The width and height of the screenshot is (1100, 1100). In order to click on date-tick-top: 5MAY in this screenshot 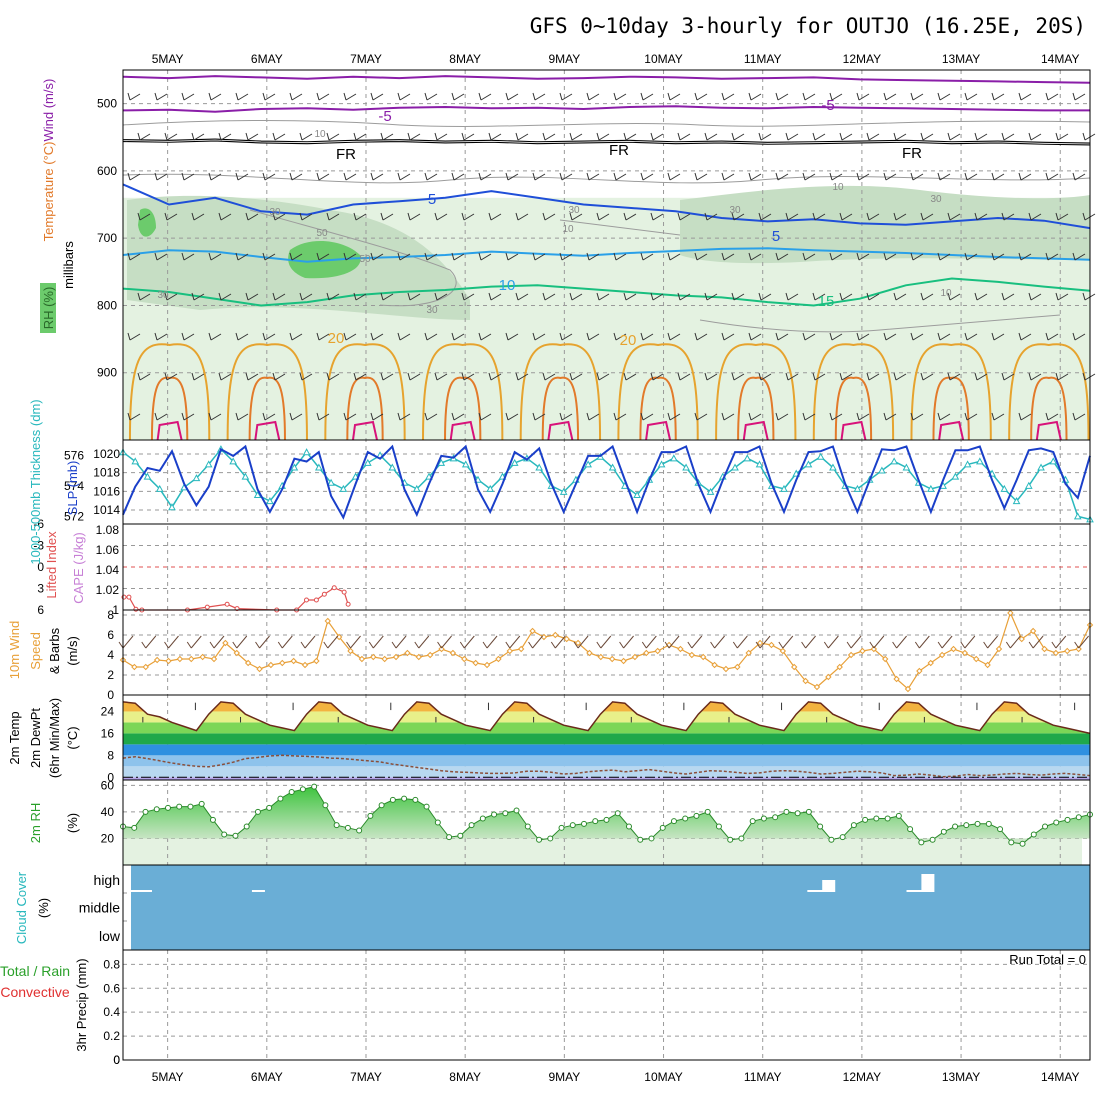, I will do `click(168, 59)`.